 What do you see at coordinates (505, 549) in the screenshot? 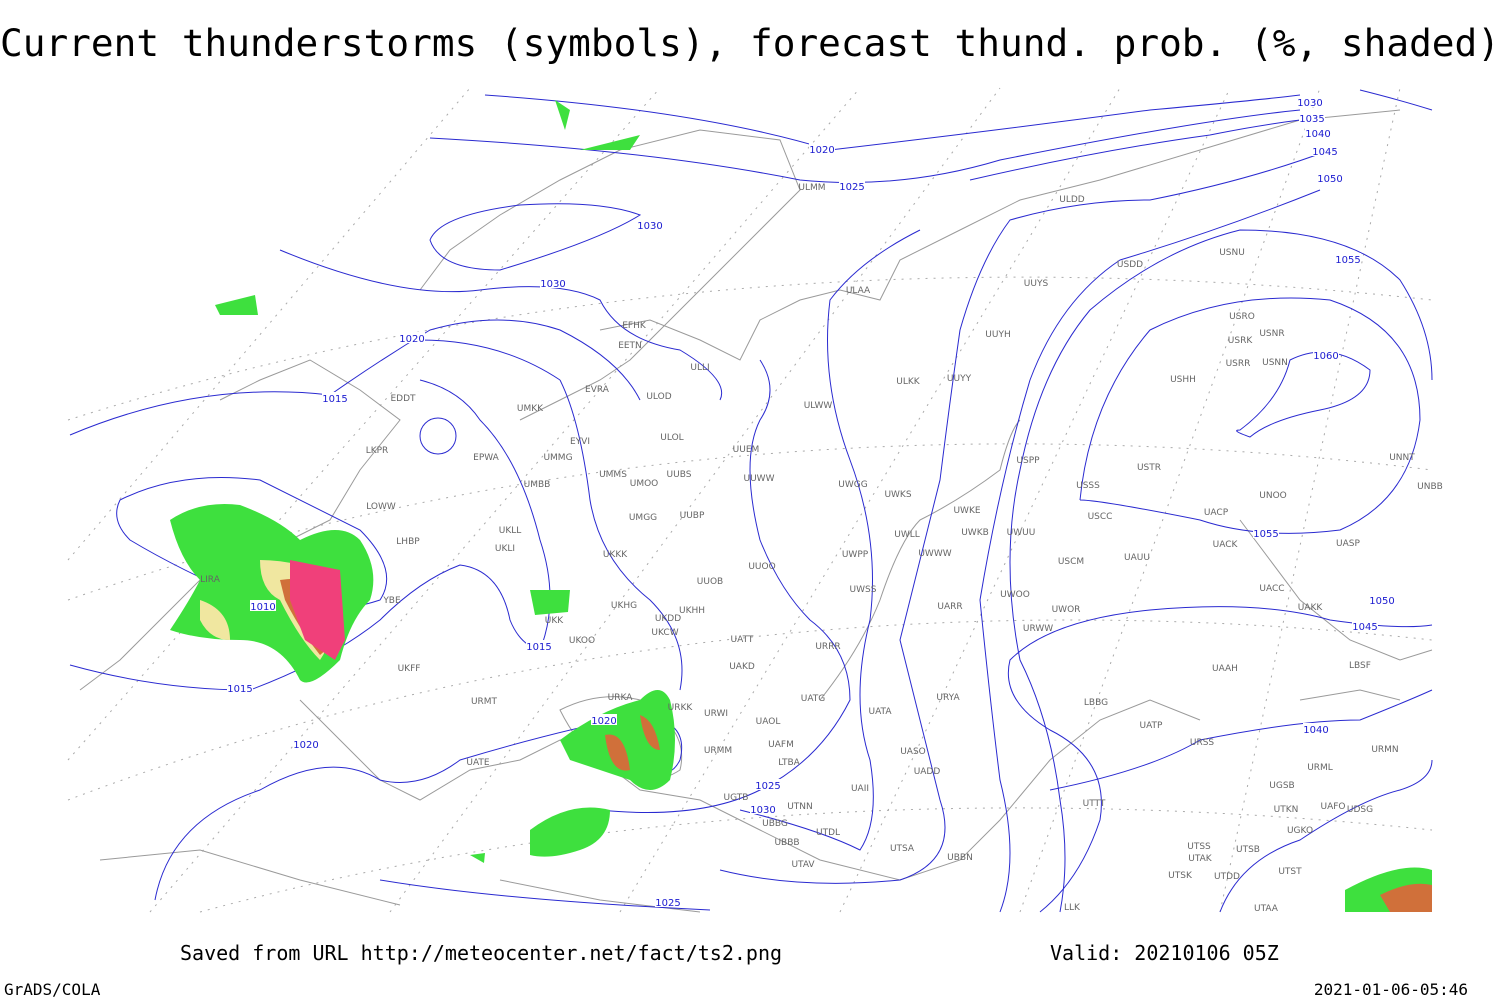
I see `station-label: UKLI` at bounding box center [505, 549].